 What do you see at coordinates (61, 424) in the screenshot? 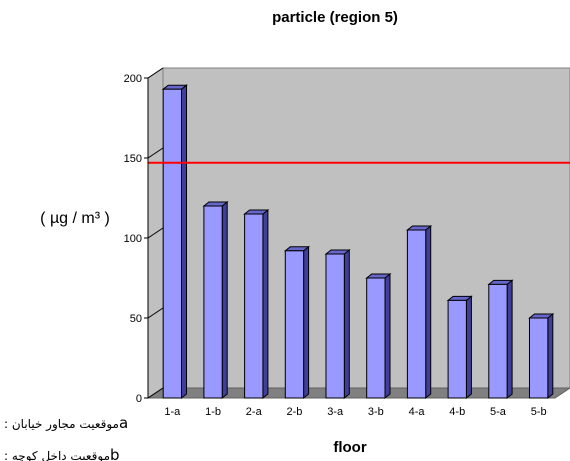
I see `legend-note-a-text: : موقعیت مجاور خیابان` at bounding box center [61, 424].